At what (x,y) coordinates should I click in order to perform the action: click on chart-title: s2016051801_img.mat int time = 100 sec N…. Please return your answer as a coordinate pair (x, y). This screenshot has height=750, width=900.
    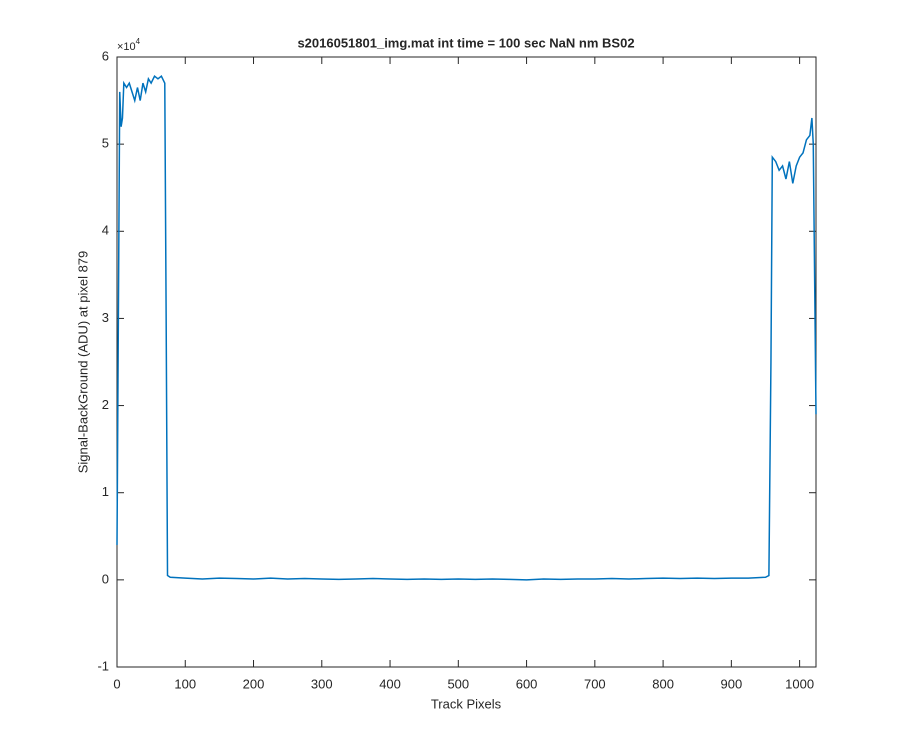
    Looking at the image, I should click on (465, 42).